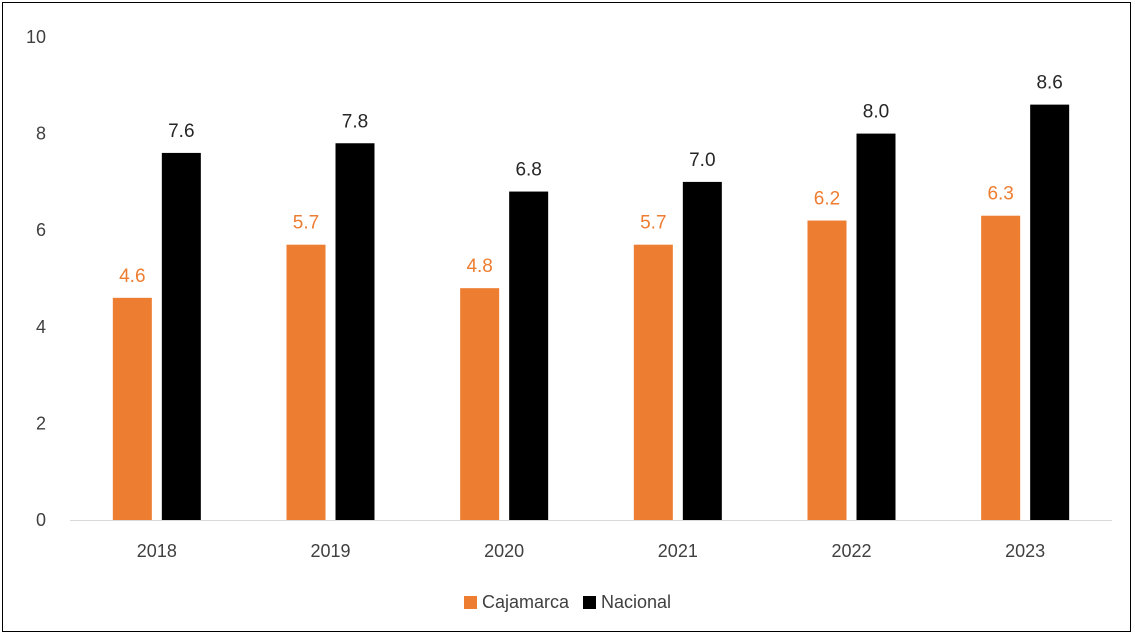 The image size is (1135, 636). I want to click on legend: Cajamarca Nacional, so click(567, 602).